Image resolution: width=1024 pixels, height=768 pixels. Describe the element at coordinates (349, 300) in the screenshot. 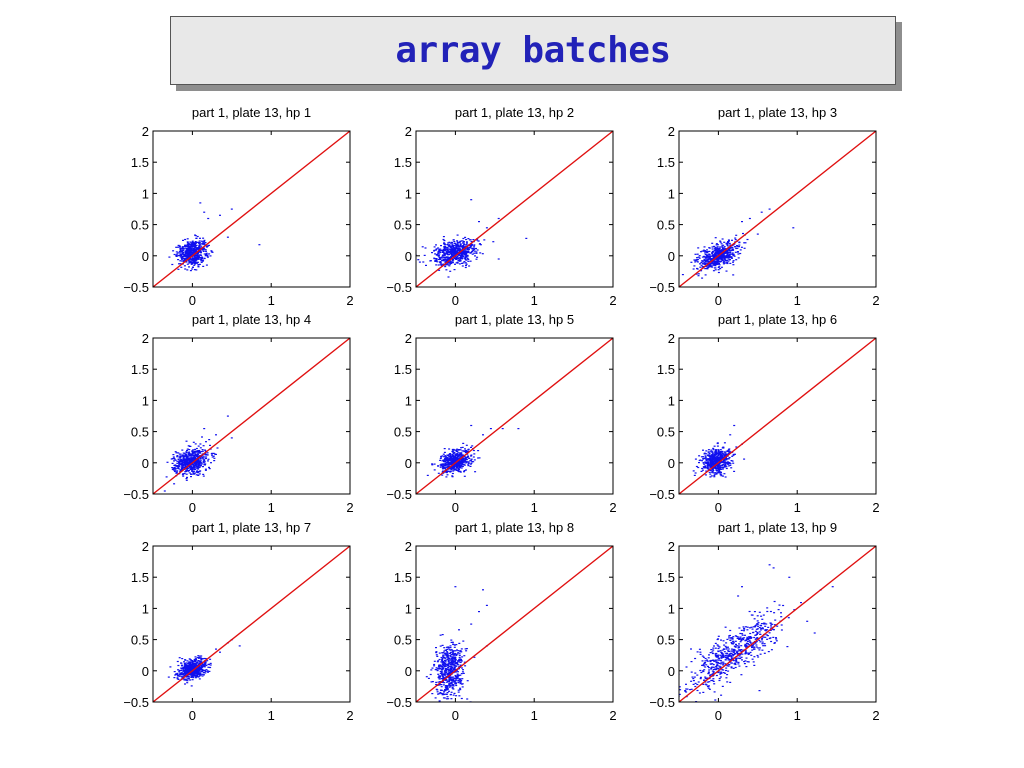

I see `x-tick-label: 2` at that location.